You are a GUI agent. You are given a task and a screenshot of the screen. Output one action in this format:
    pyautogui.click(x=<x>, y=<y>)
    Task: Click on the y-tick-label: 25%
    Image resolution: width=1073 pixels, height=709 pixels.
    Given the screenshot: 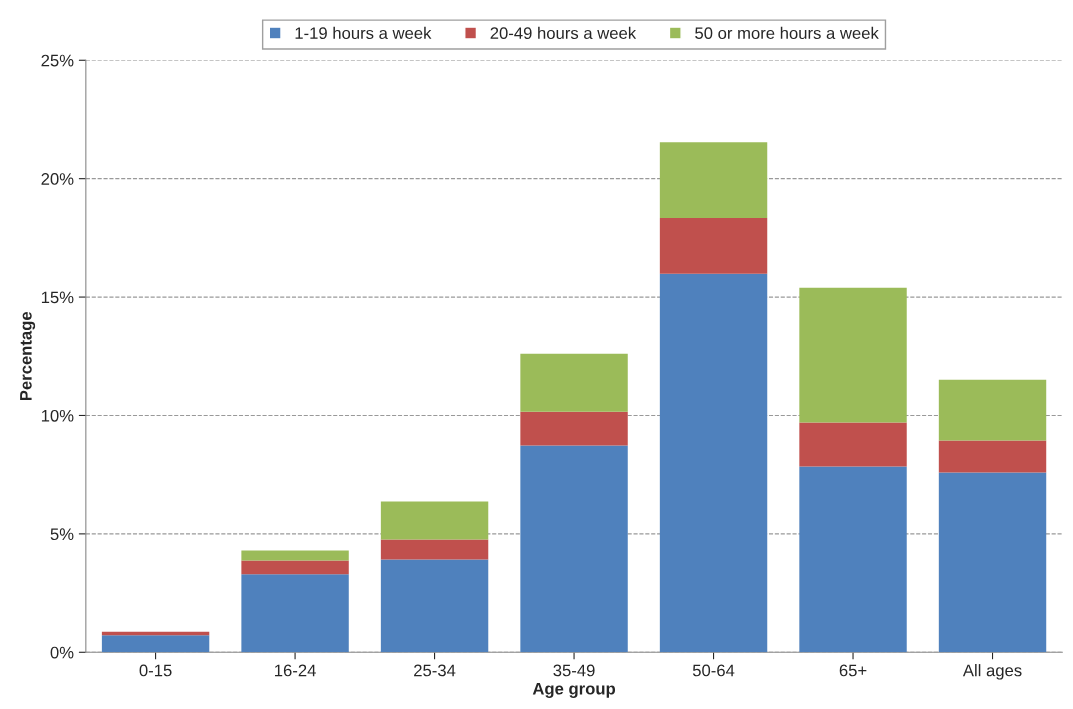 What is the action you would take?
    pyautogui.click(x=57, y=60)
    